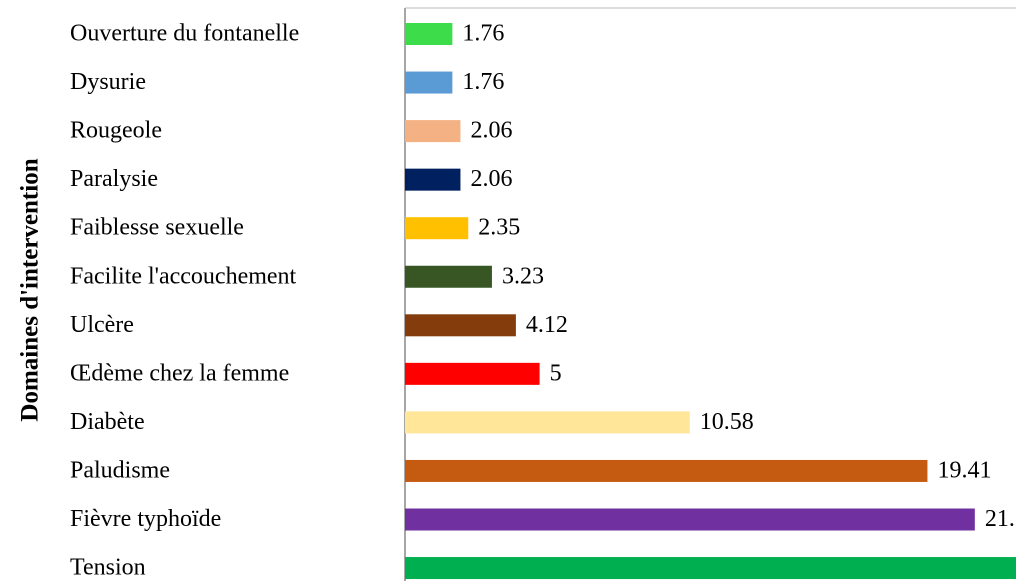  What do you see at coordinates (114, 179) in the screenshot?
I see `y-tick-label: Paralysie` at bounding box center [114, 179].